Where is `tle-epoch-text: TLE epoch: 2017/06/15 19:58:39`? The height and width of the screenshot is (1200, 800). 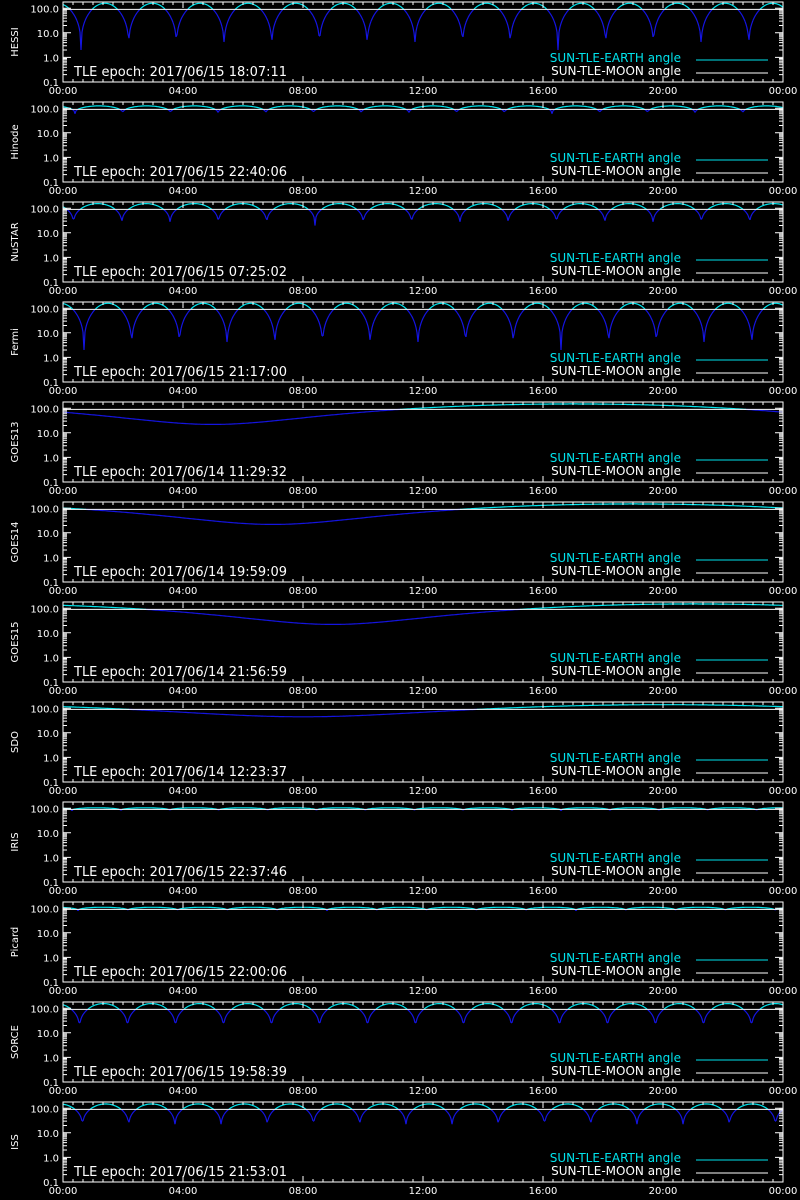 tle-epoch-text: TLE epoch: 2017/06/15 19:58:39 is located at coordinates (180, 1072).